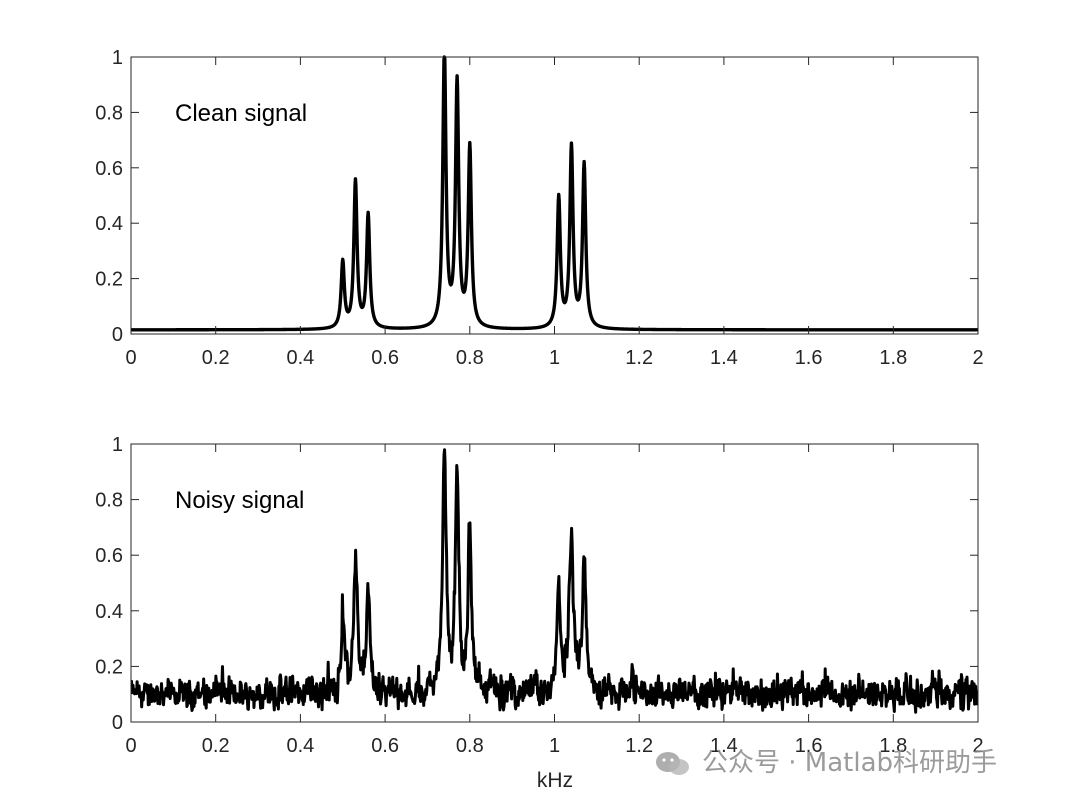 The image size is (1080, 804). Describe the element at coordinates (239, 500) in the screenshot. I see `signal-annotation: Noisy signal` at that location.